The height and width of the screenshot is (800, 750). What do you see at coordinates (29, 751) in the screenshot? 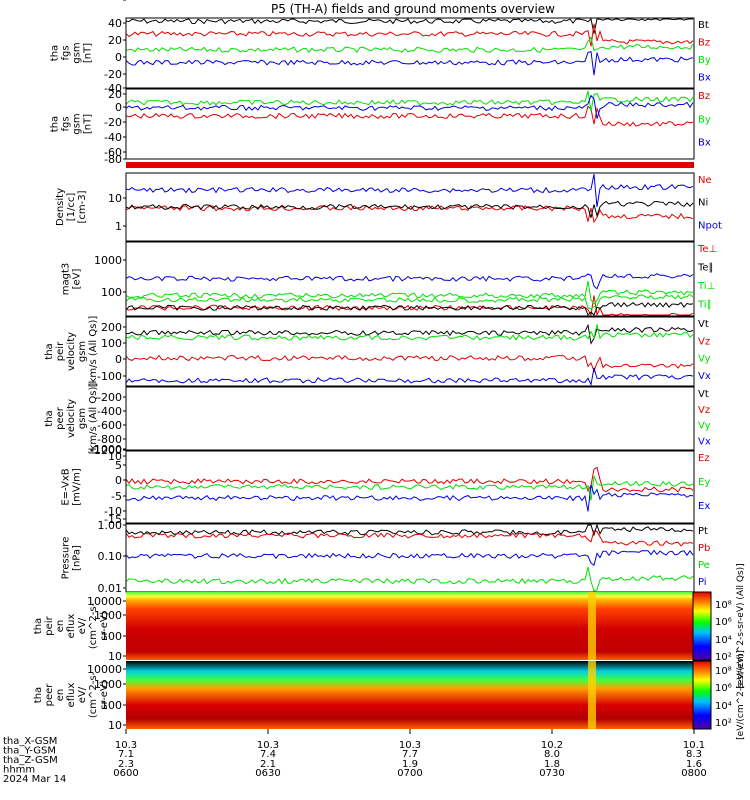
I see `position-label: tha_Y-GSM` at bounding box center [29, 751].